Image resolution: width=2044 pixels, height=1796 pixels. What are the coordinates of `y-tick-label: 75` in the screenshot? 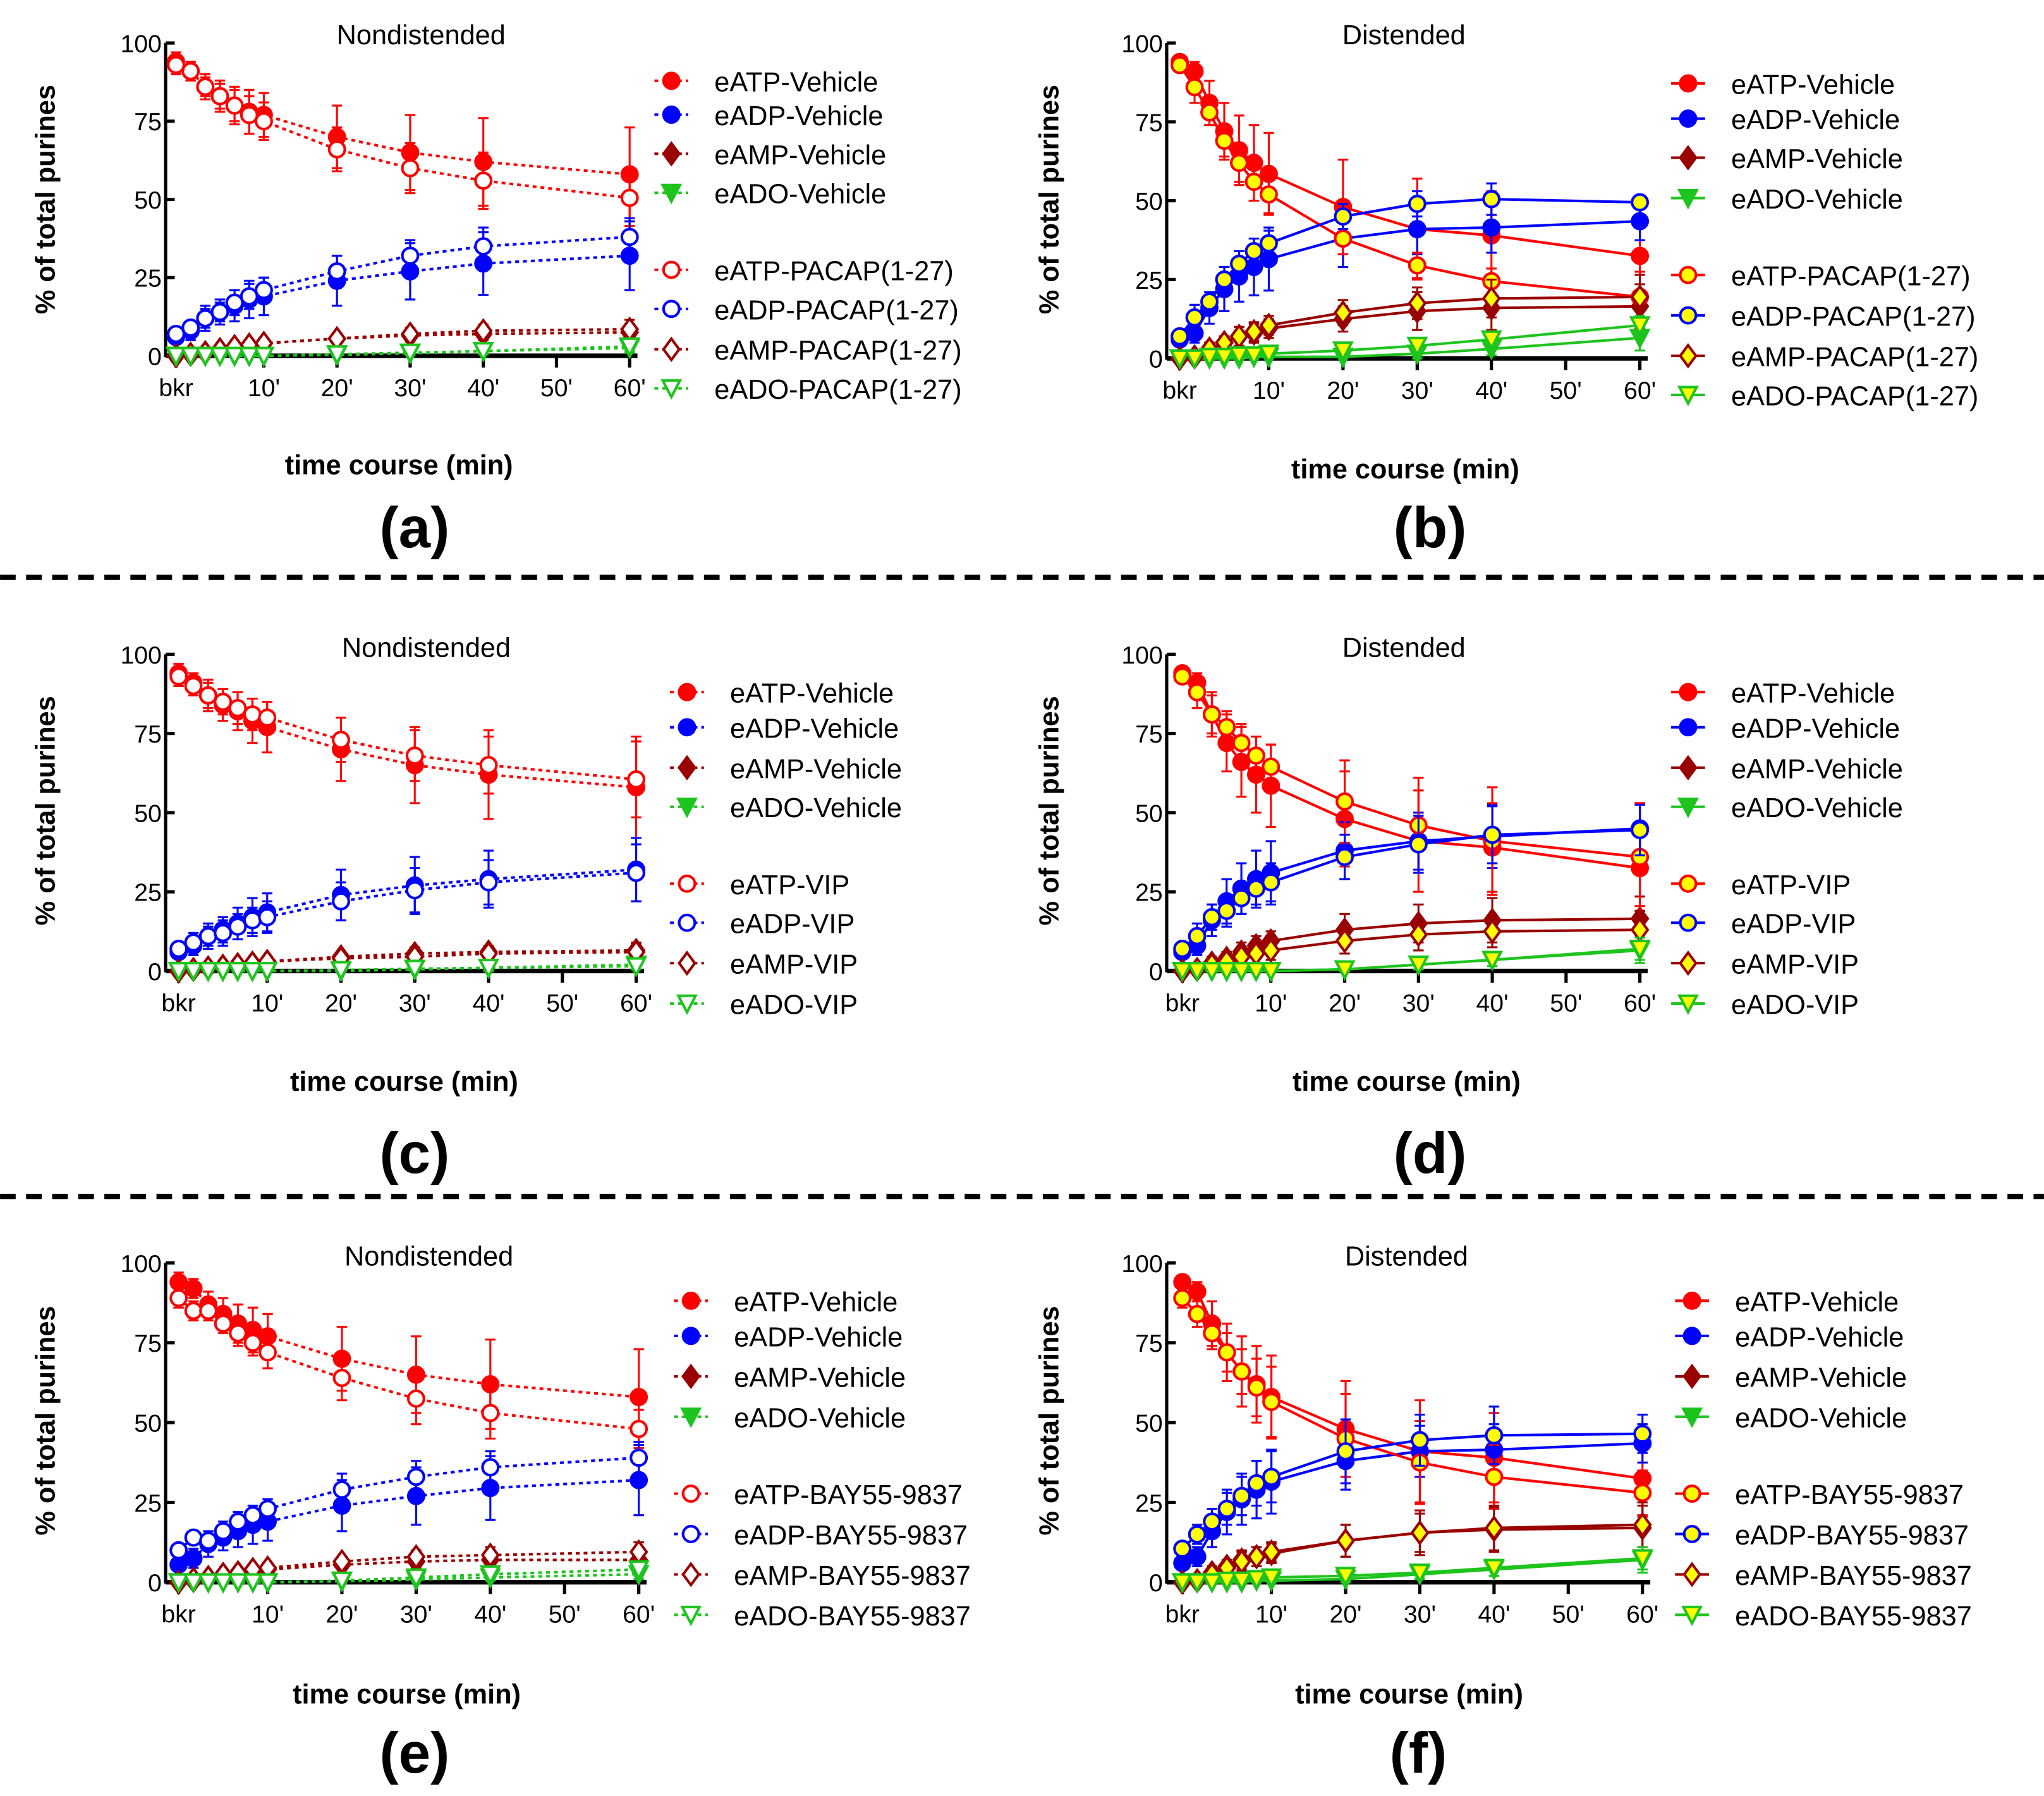 It's located at (148, 734).